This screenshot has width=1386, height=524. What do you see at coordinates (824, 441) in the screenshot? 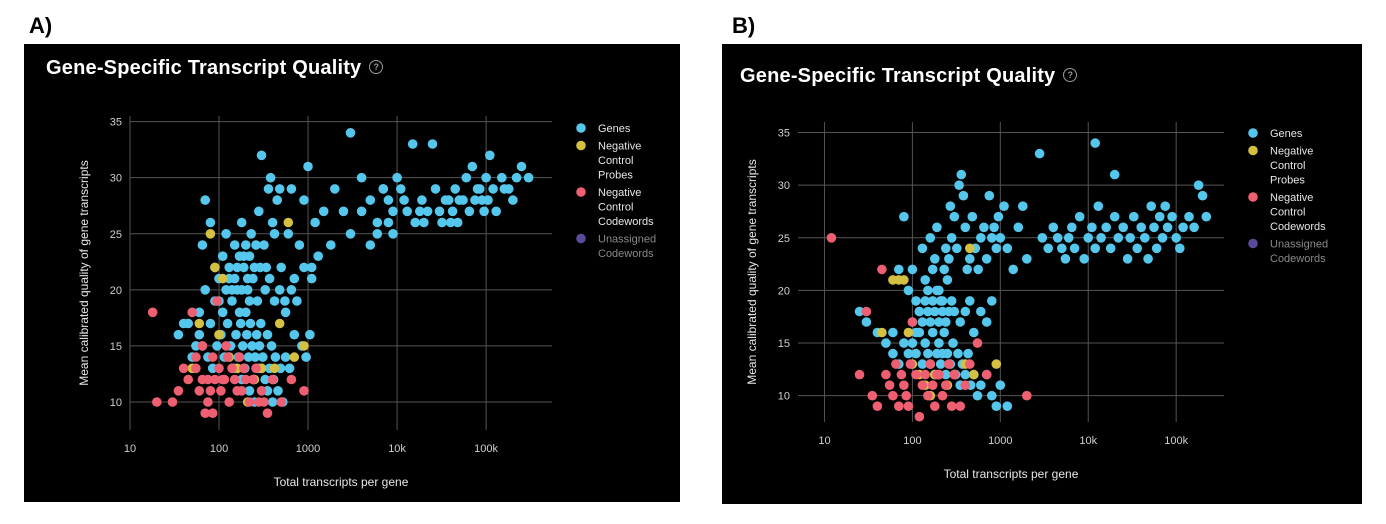
I see `x-tick-label: 10` at bounding box center [824, 441].